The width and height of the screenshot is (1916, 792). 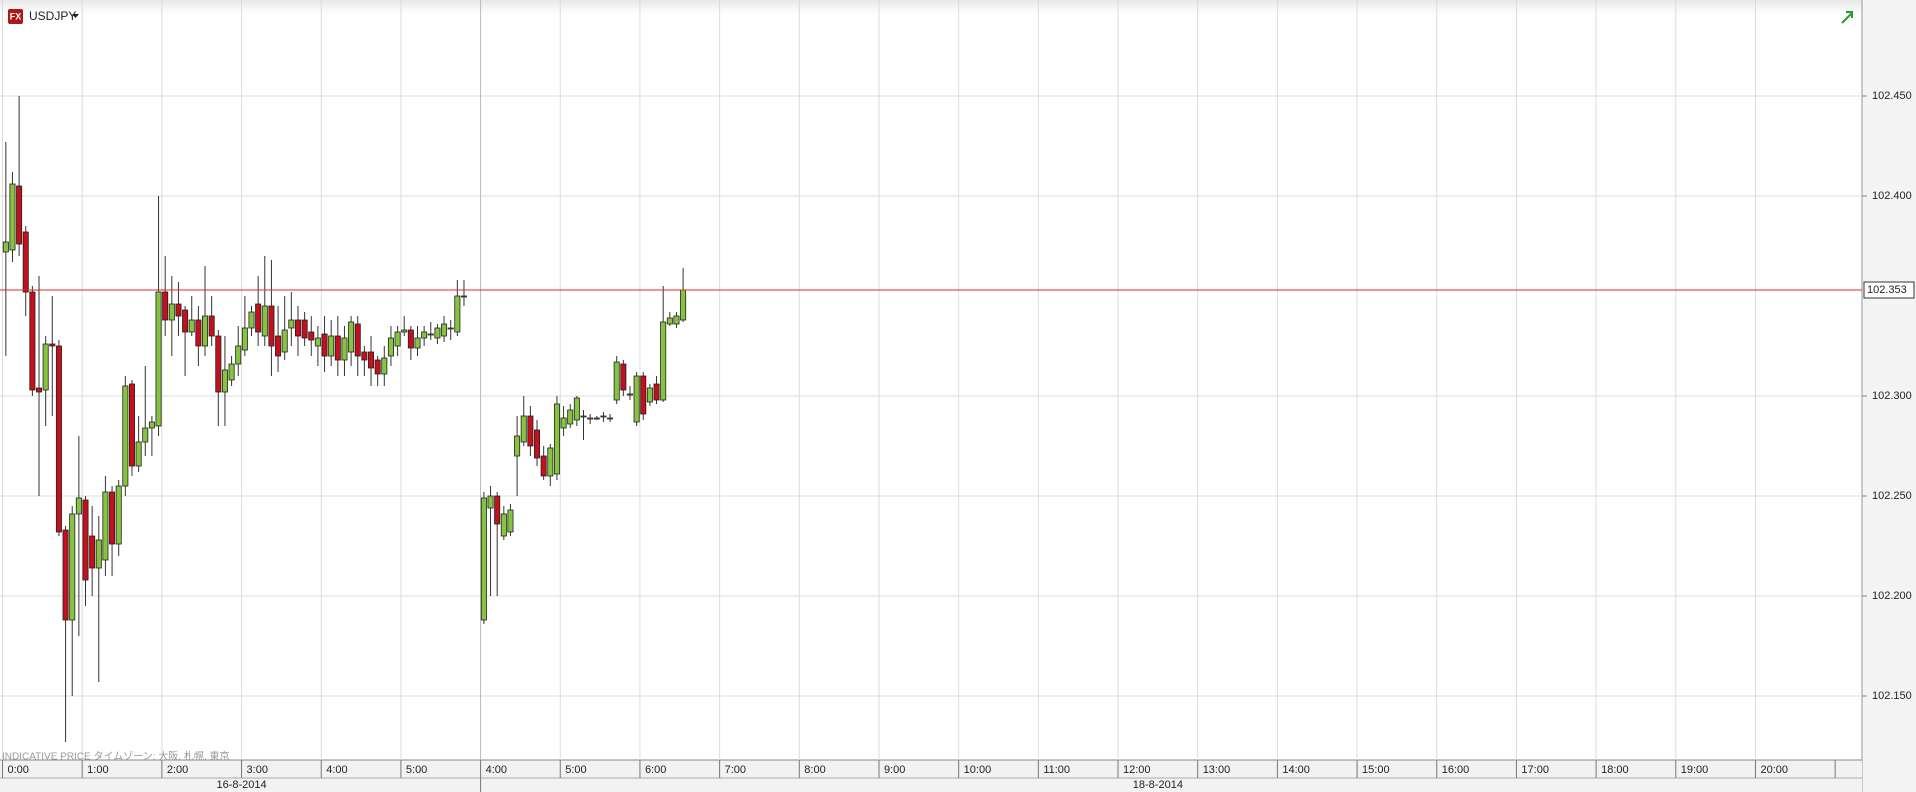 What do you see at coordinates (177, 770) in the screenshot?
I see `x-tick-label: 2:00` at bounding box center [177, 770].